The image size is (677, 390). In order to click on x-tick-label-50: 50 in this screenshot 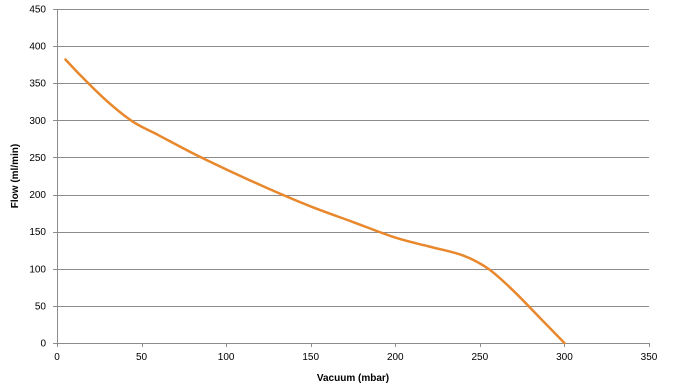, I will do `click(142, 357)`.